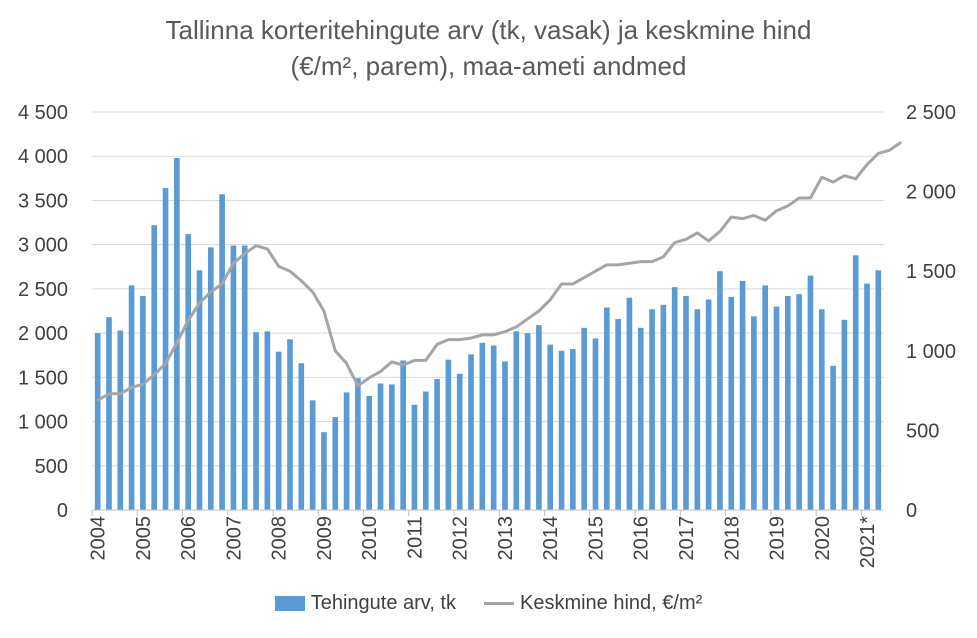 Image resolution: width=977 pixels, height=638 pixels. What do you see at coordinates (415, 537) in the screenshot?
I see `x-axis-tick-label: 2011` at bounding box center [415, 537].